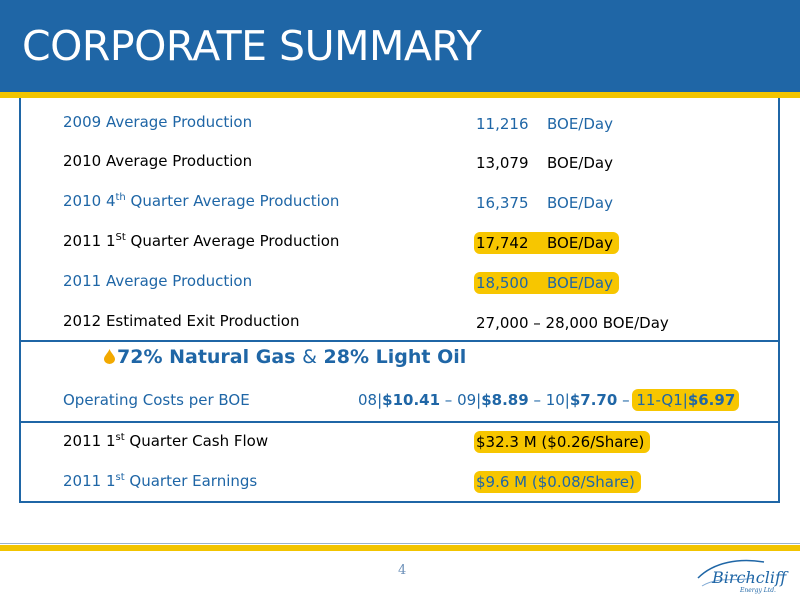  What do you see at coordinates (400, 543) in the screenshot?
I see `bottom-rule-thin` at bounding box center [400, 543].